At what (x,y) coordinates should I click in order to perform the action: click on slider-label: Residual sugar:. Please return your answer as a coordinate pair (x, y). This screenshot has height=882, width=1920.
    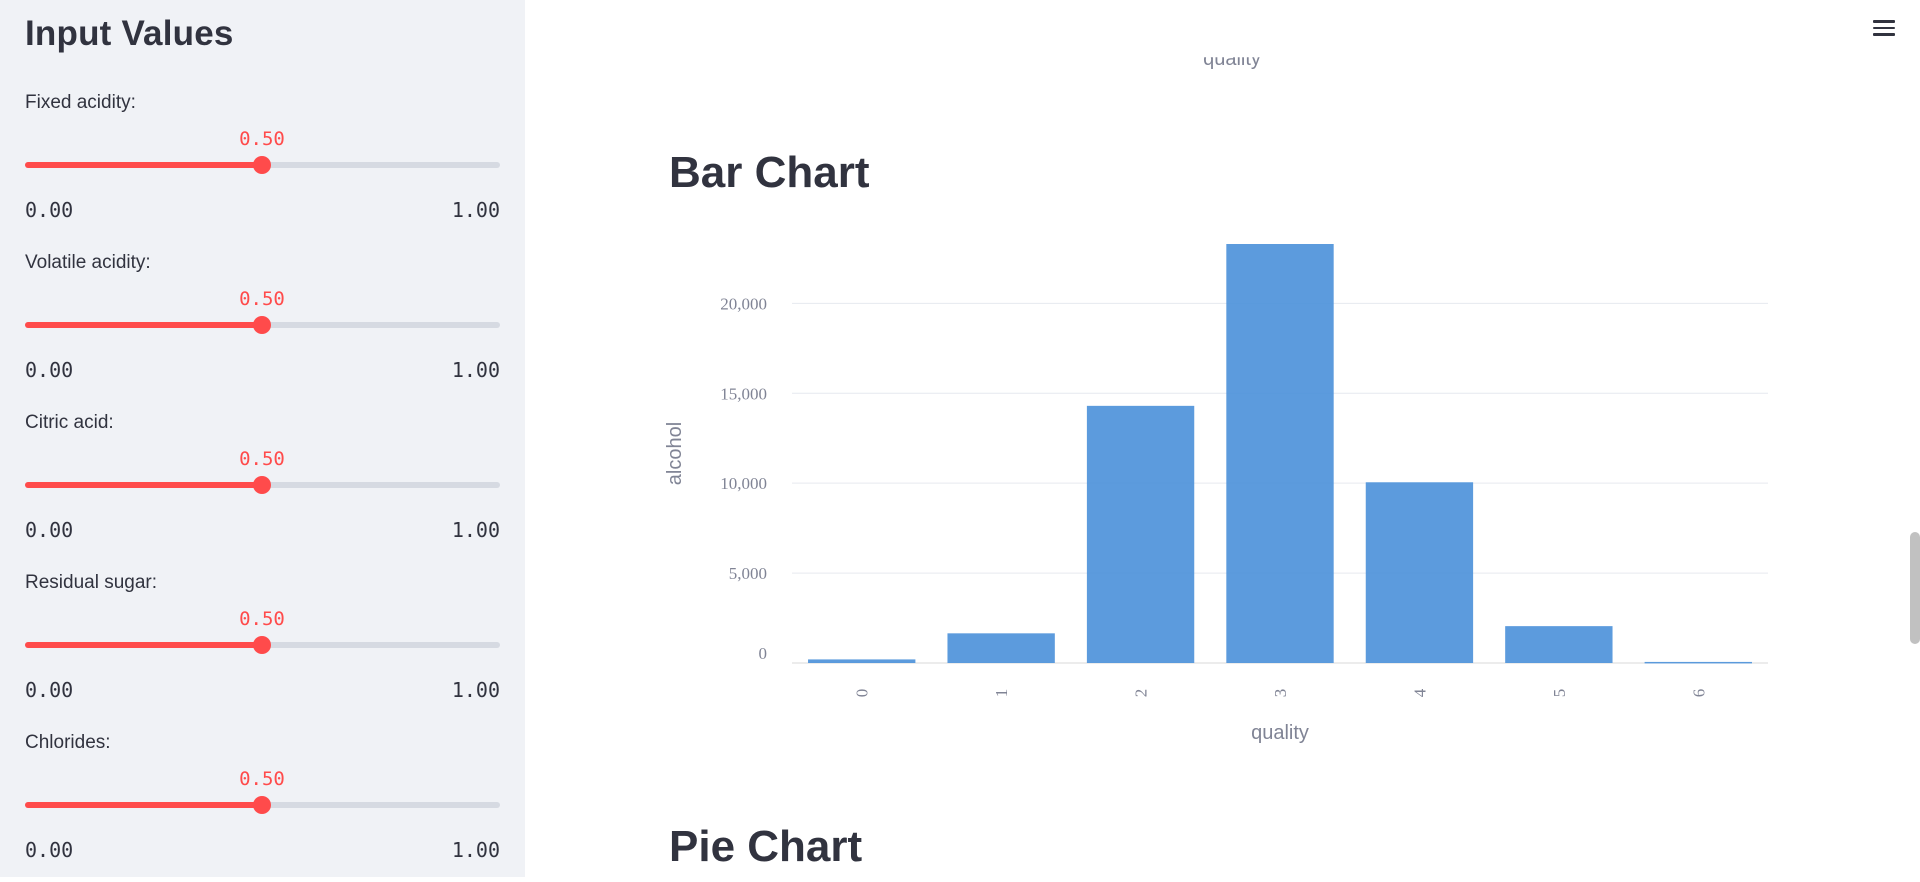
    Looking at the image, I should click on (91, 582).